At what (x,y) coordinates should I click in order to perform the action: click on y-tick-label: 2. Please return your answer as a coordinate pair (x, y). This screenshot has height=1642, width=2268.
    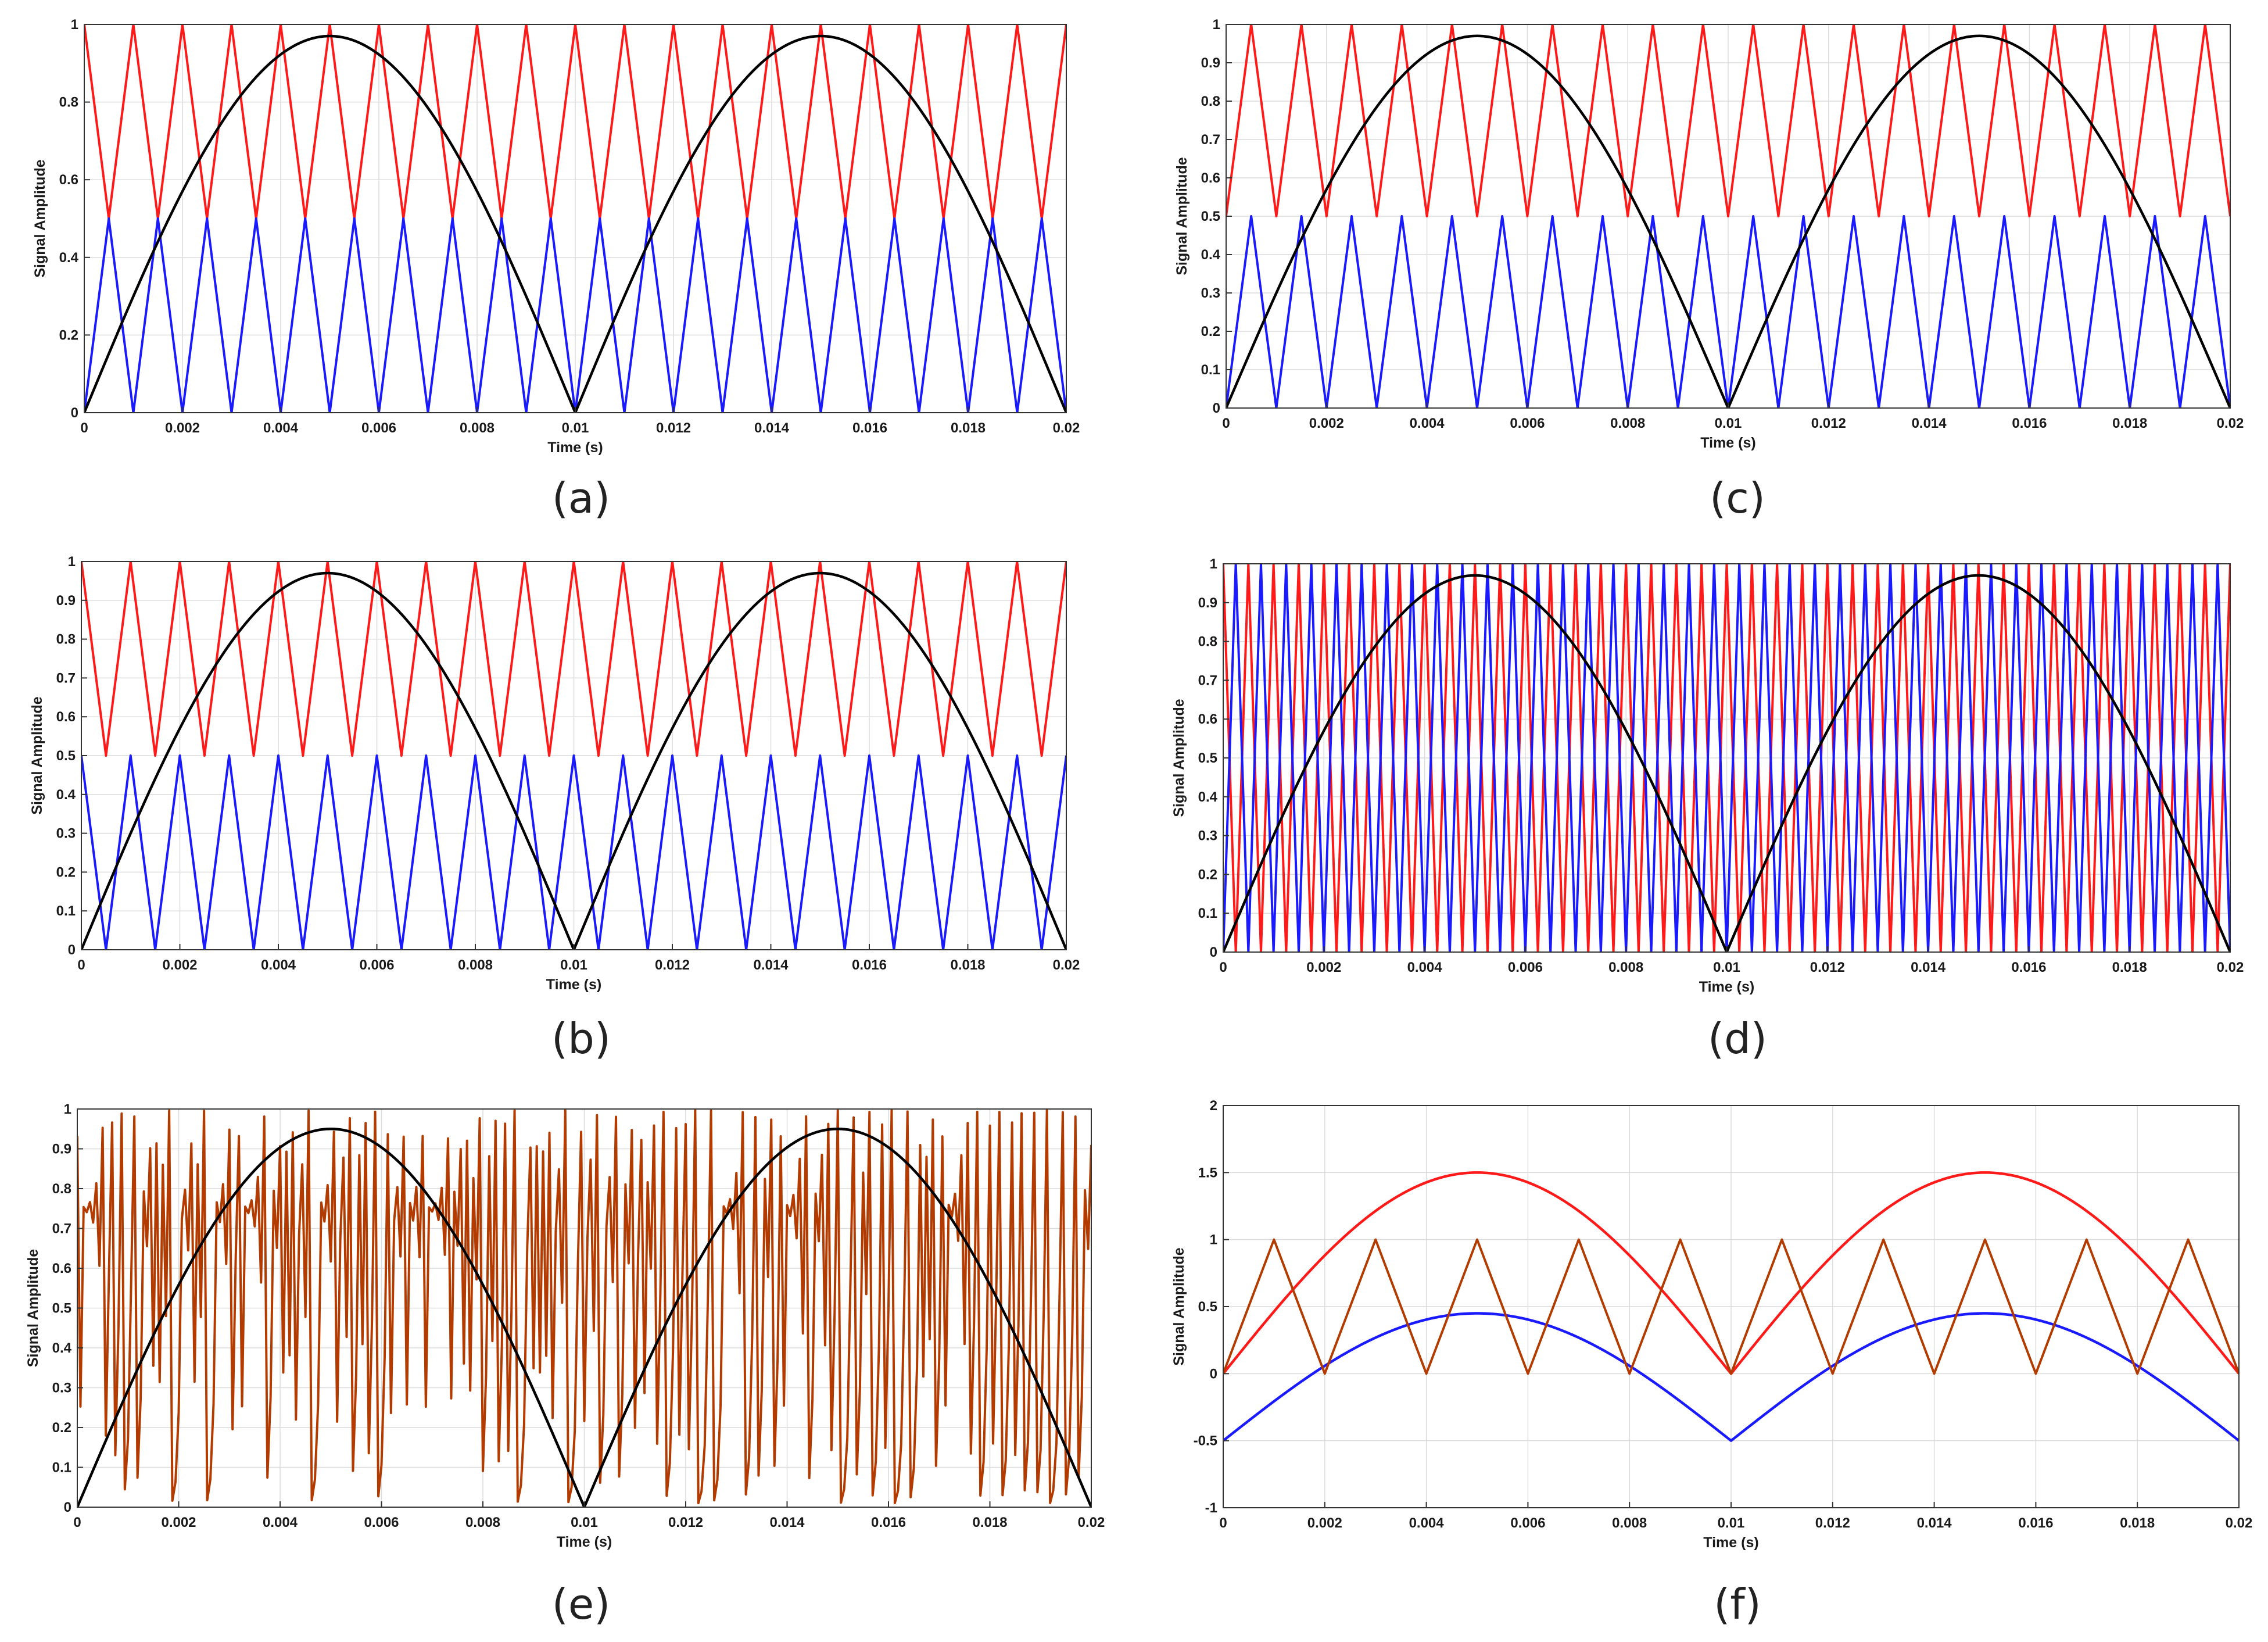
    Looking at the image, I should click on (1213, 1106).